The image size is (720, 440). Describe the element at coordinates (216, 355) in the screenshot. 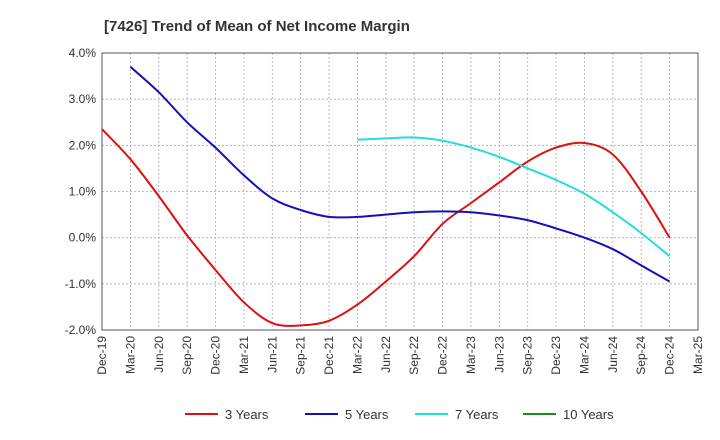

I see `x-tick-label: Dec-20` at that location.